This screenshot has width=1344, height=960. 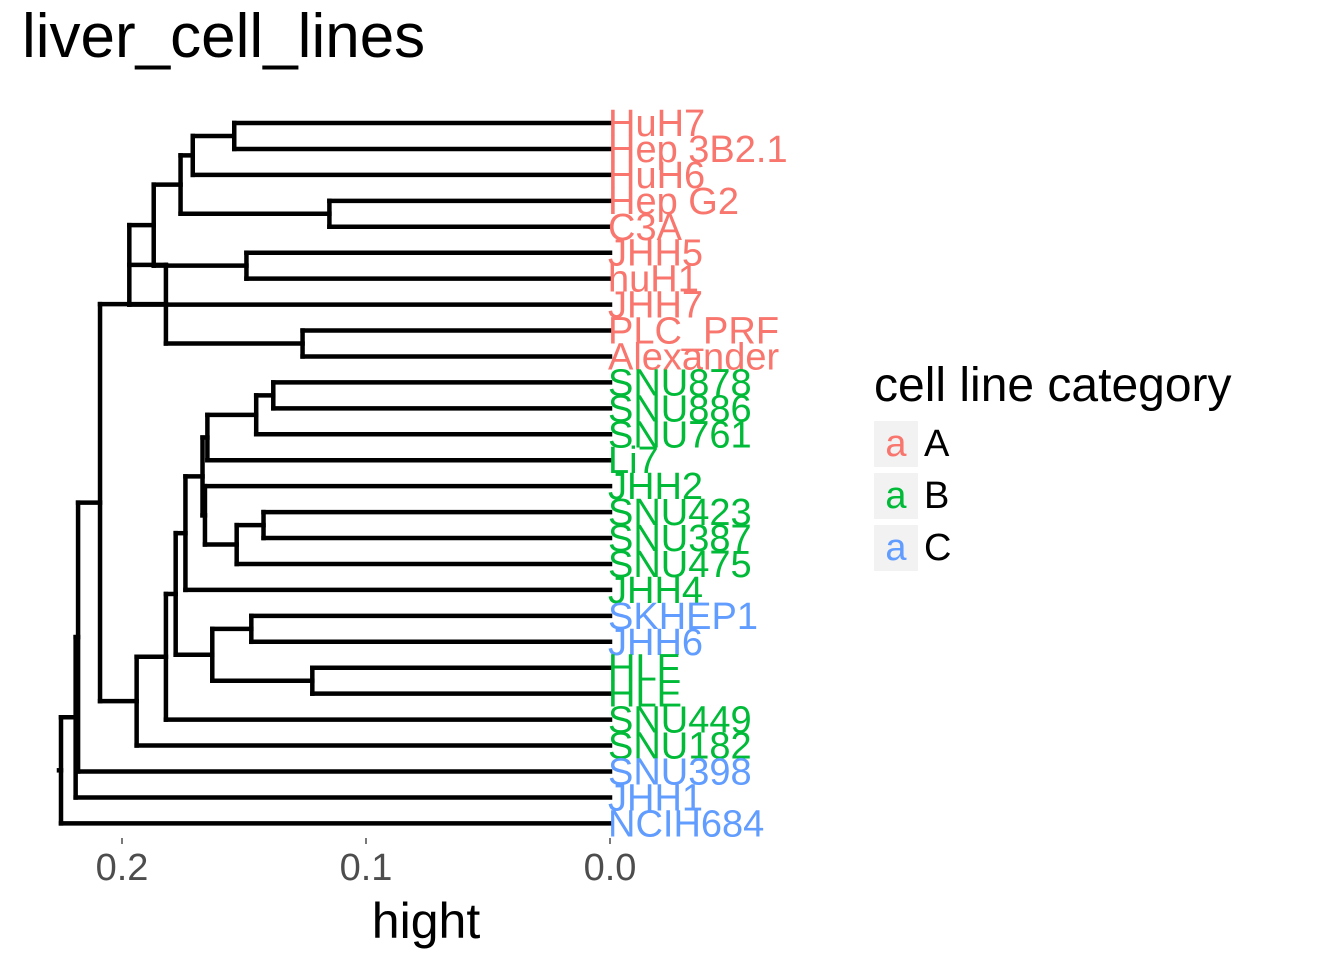 What do you see at coordinates (644, 669) in the screenshot?
I see `leaf-label: HLF` at bounding box center [644, 669].